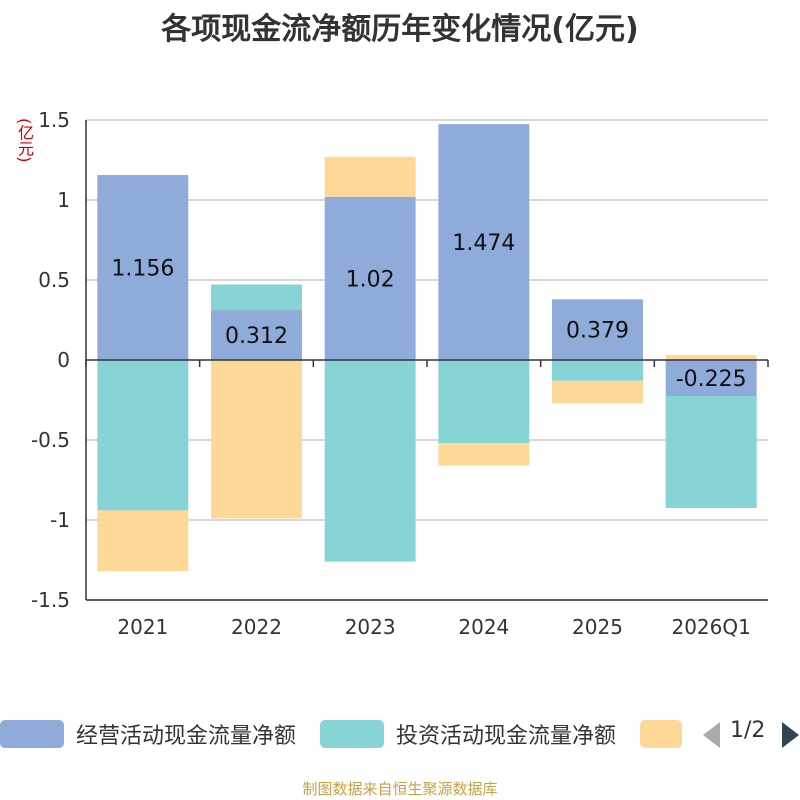  Describe the element at coordinates (63, 200) in the screenshot. I see `y-tick-label: 1` at that location.